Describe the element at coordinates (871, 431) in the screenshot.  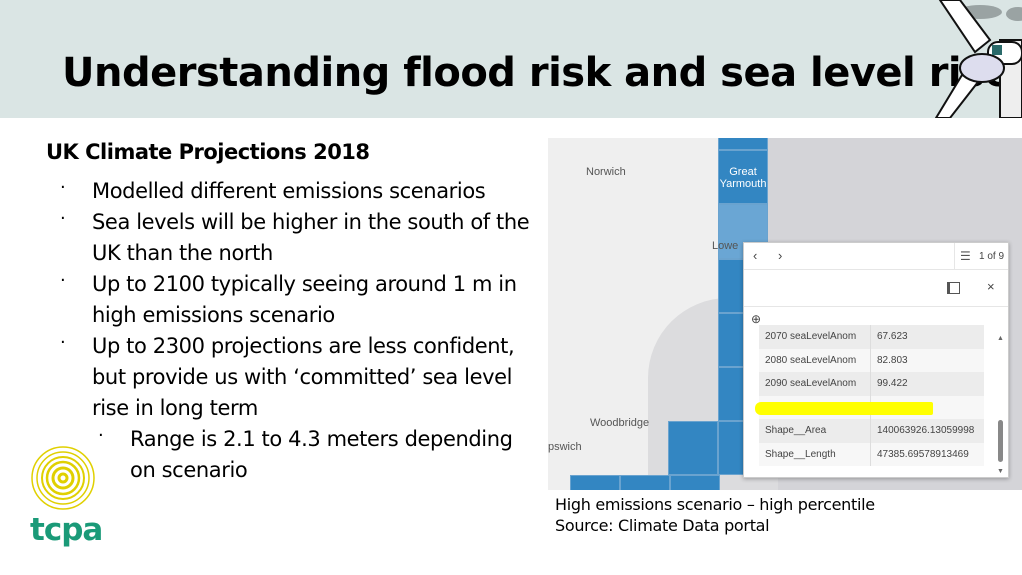
I see `table-row: Shape__Area 140063926.13059998` at that location.